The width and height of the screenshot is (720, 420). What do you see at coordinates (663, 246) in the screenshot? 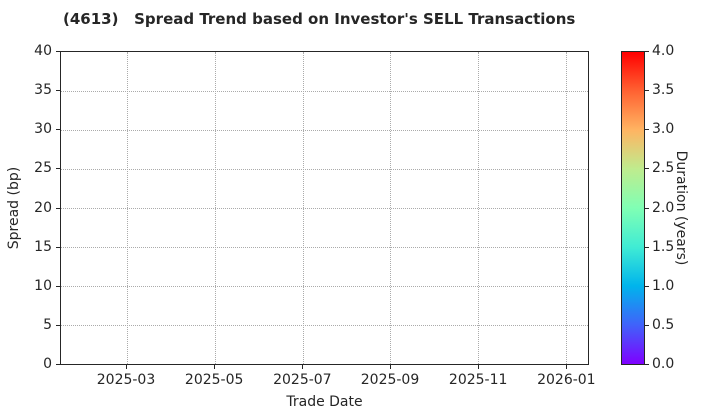
I see `colorbar-tick-label: 1.5` at bounding box center [663, 246].